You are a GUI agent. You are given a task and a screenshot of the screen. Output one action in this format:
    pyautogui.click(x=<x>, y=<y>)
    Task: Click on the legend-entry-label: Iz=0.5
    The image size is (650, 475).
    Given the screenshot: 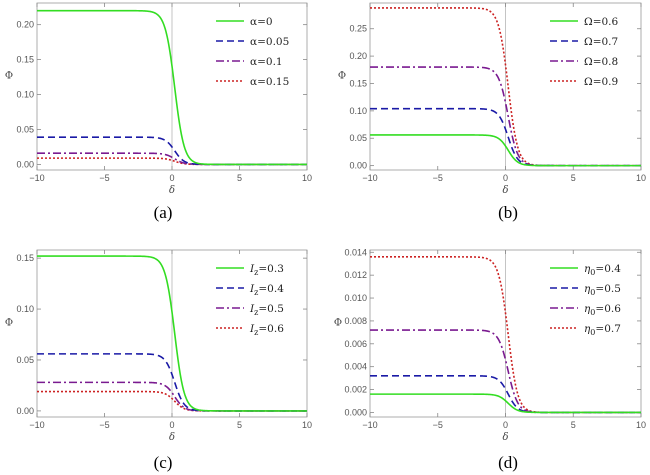 What is the action you would take?
    pyautogui.click(x=266, y=310)
    